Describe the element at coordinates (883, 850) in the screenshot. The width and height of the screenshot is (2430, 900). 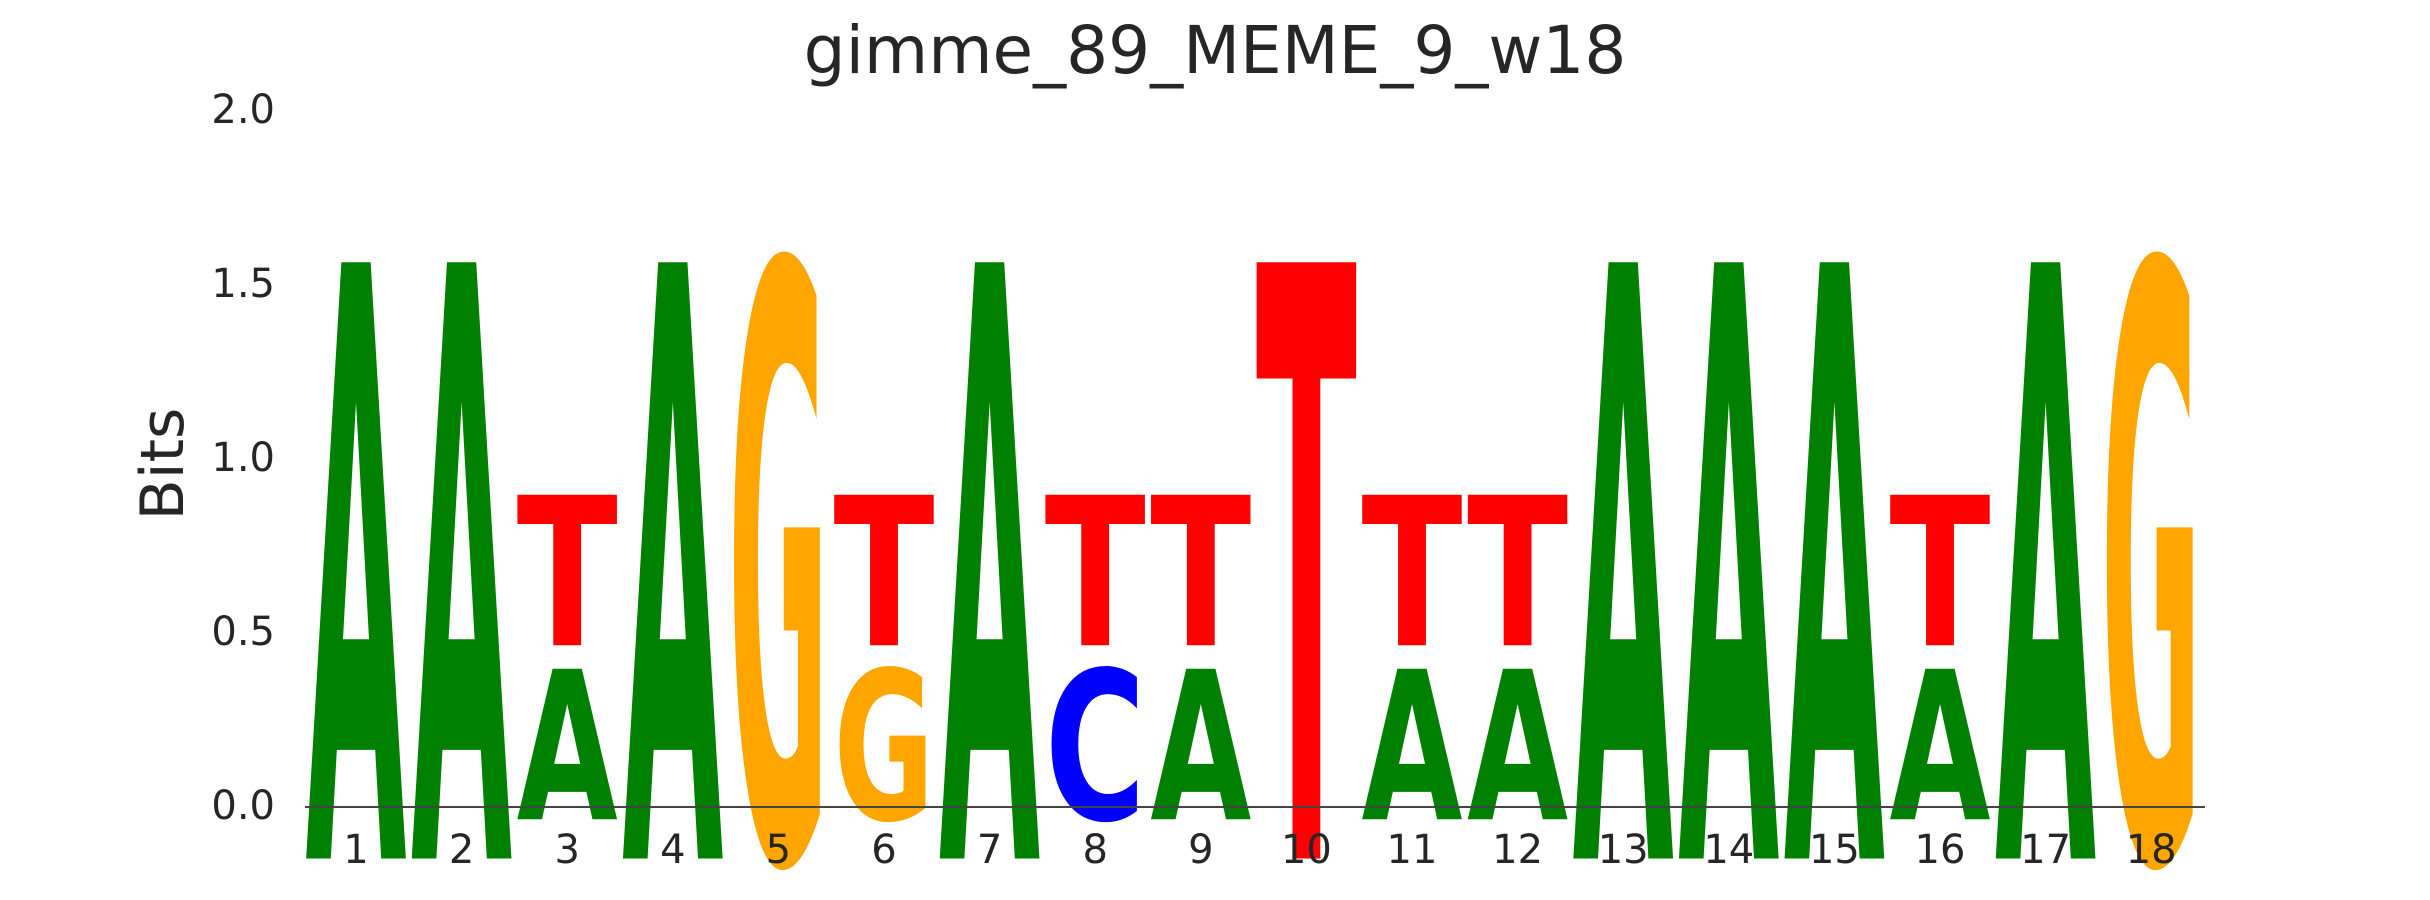
I see `x-tick-label: 6` at that location.